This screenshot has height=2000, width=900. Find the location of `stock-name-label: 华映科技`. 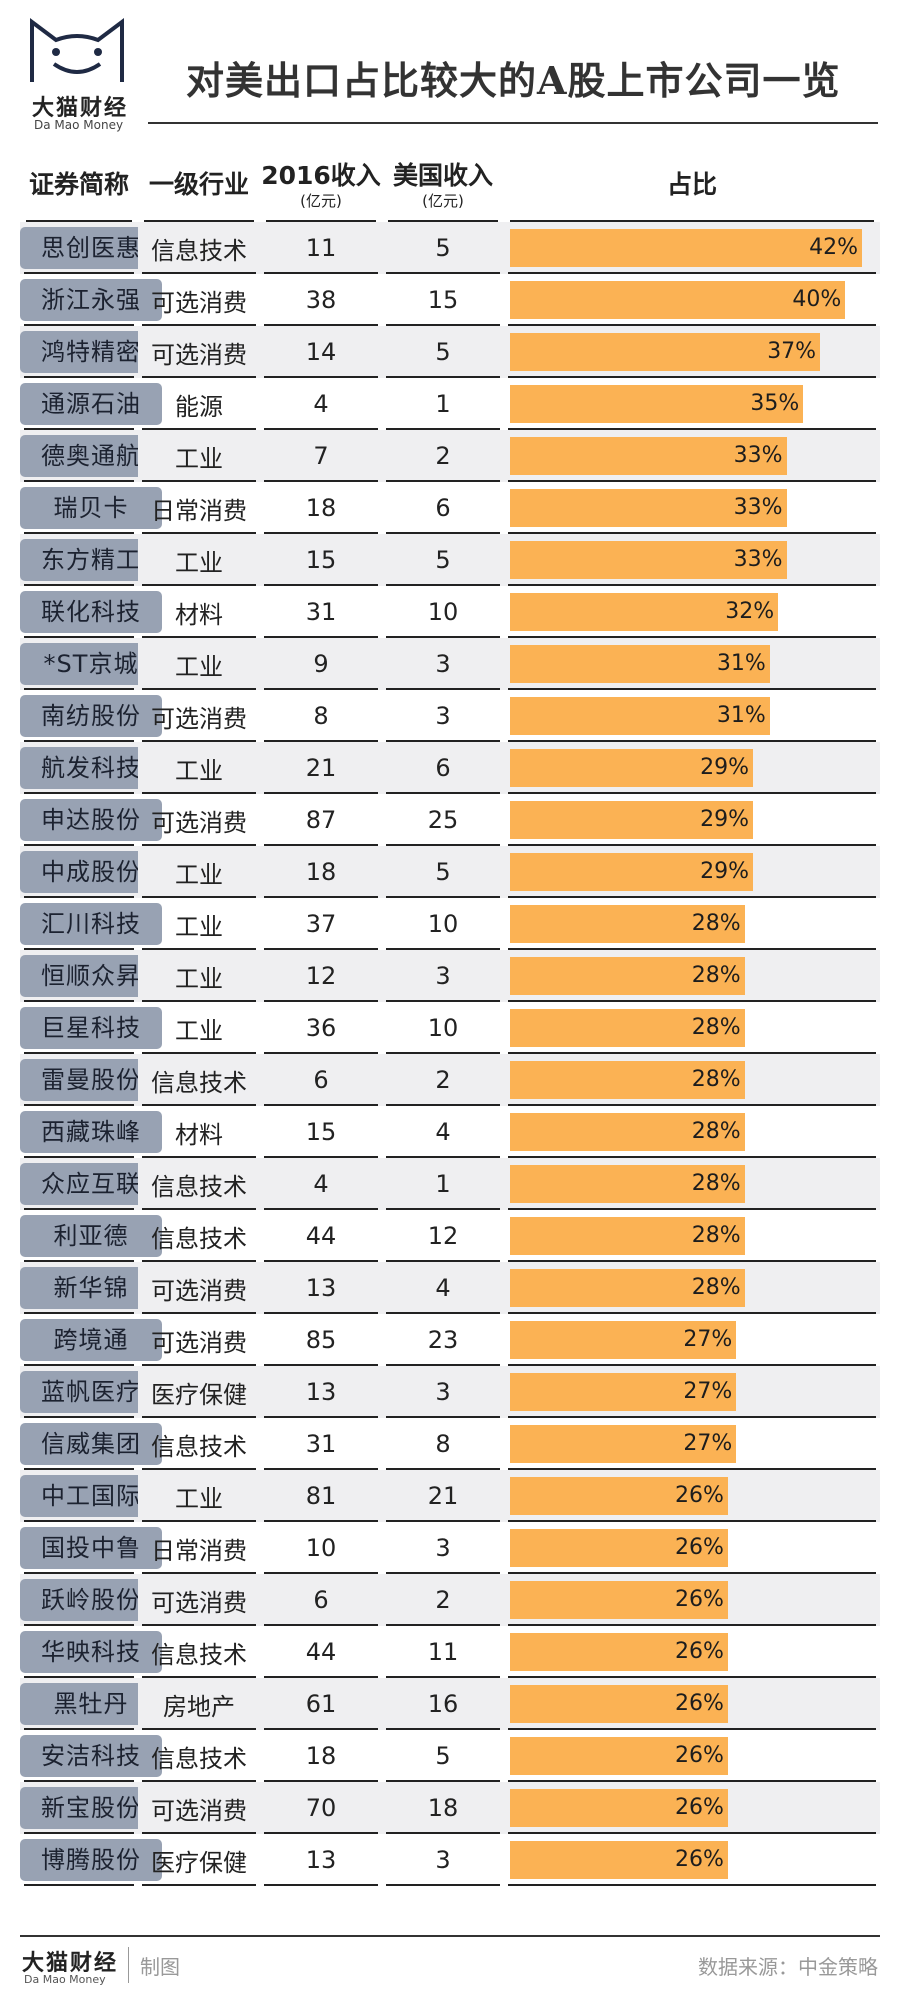

stock-name-label: 华映科技 is located at coordinates (91, 1652).